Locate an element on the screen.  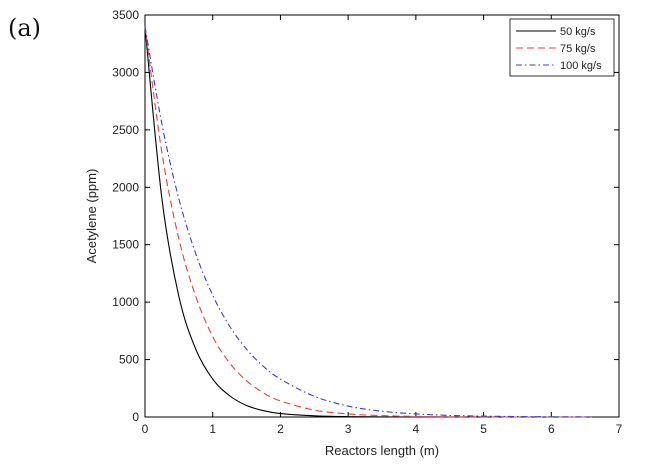
panel-label: (a) is located at coordinates (25, 28).